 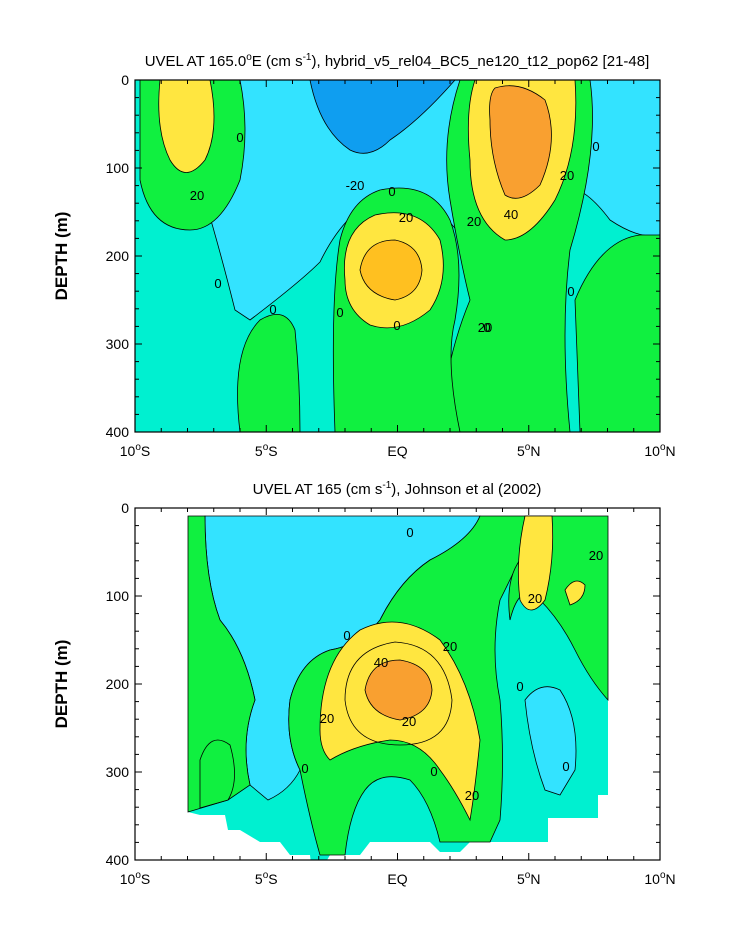 What do you see at coordinates (391, 191) in the screenshot?
I see `p1-contour-label-6: 0` at bounding box center [391, 191].